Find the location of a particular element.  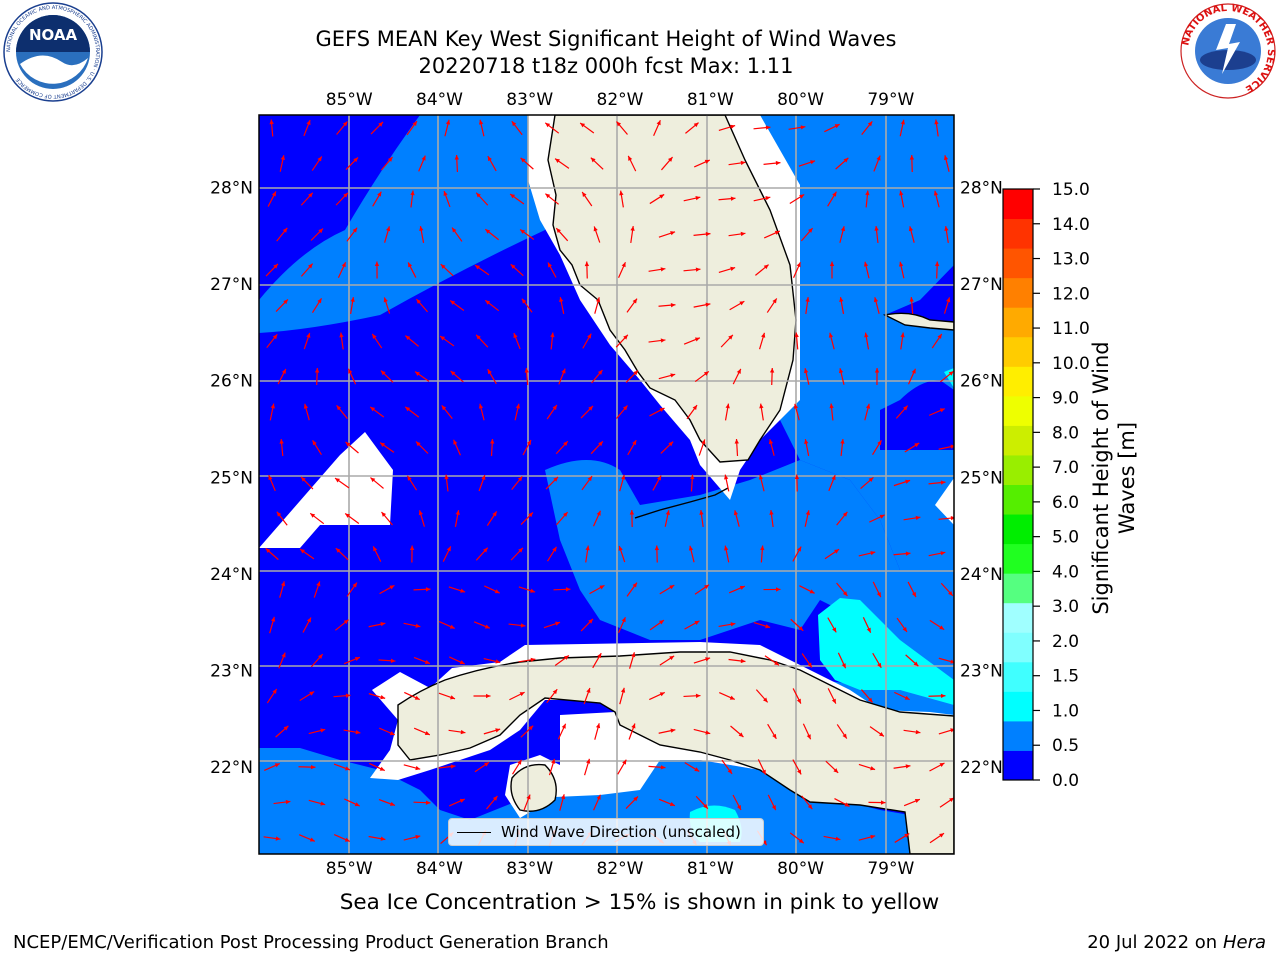

colorbar-tick-label: 0.0 is located at coordinates (1065, 781).